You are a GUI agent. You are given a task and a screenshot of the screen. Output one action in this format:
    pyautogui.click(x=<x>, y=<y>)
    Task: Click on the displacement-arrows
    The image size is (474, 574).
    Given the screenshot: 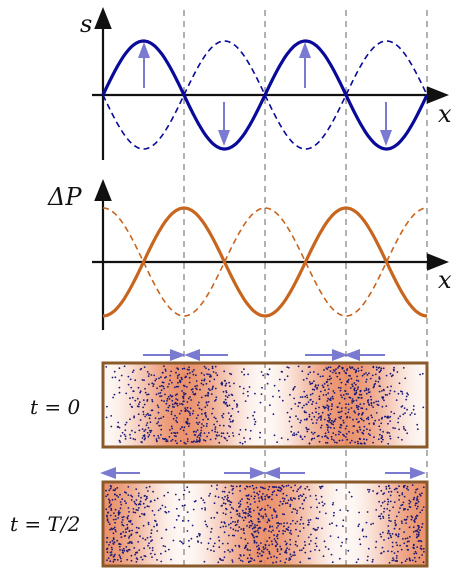 What is the action you would take?
    pyautogui.click(x=265, y=94)
    